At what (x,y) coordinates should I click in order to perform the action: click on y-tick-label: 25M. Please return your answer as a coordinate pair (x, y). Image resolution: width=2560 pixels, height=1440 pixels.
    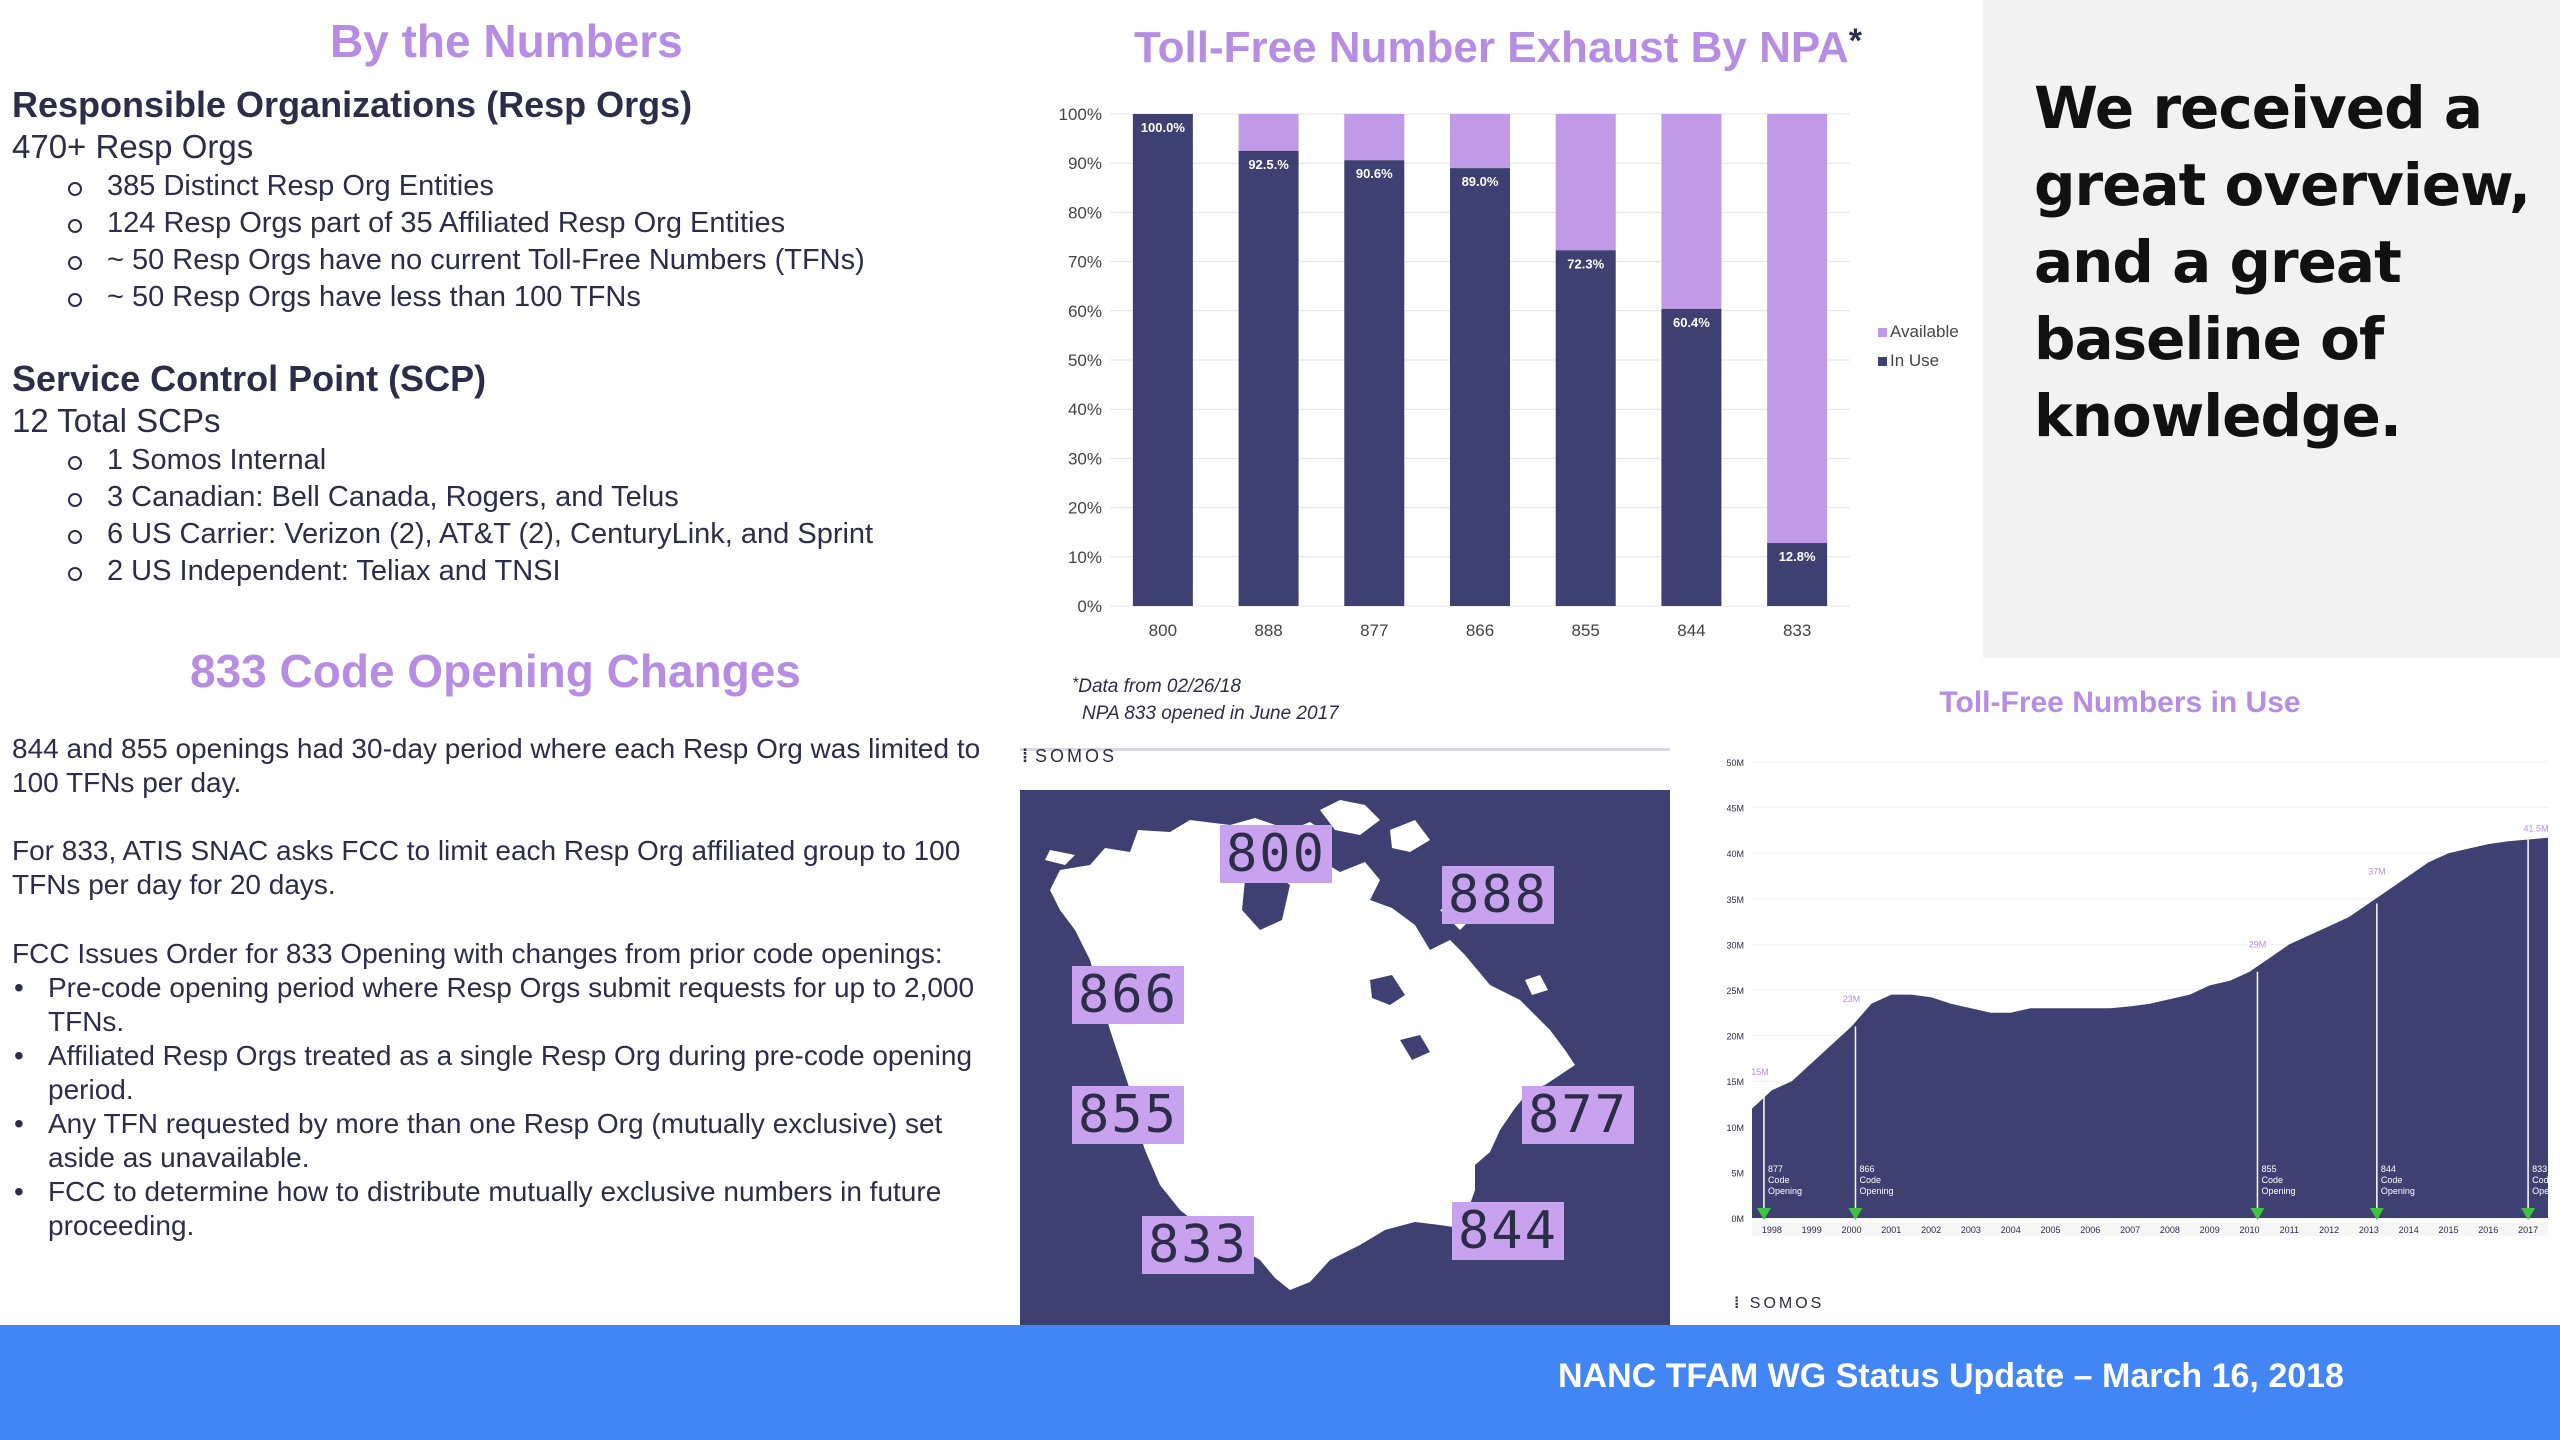
    Looking at the image, I should click on (1735, 991).